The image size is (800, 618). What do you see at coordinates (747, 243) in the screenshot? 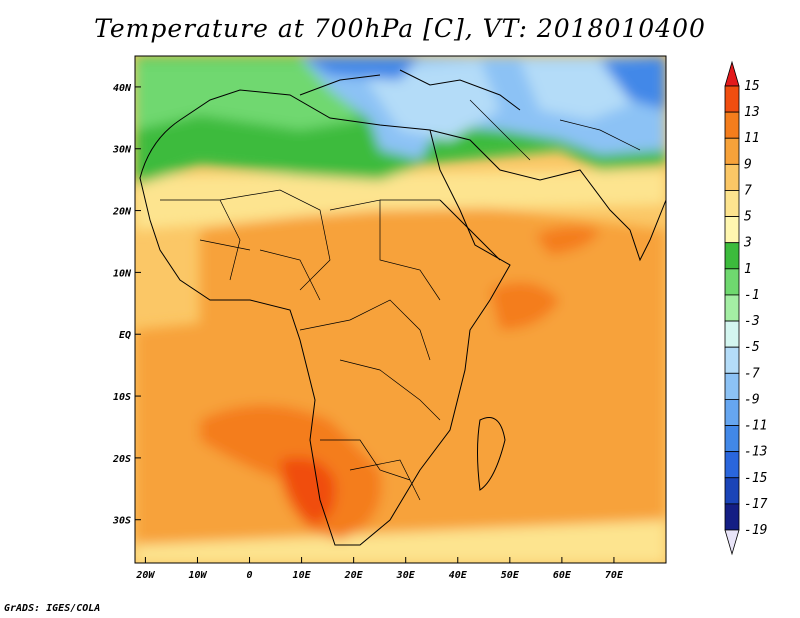
I see `colorbar-label: 3` at bounding box center [747, 243].